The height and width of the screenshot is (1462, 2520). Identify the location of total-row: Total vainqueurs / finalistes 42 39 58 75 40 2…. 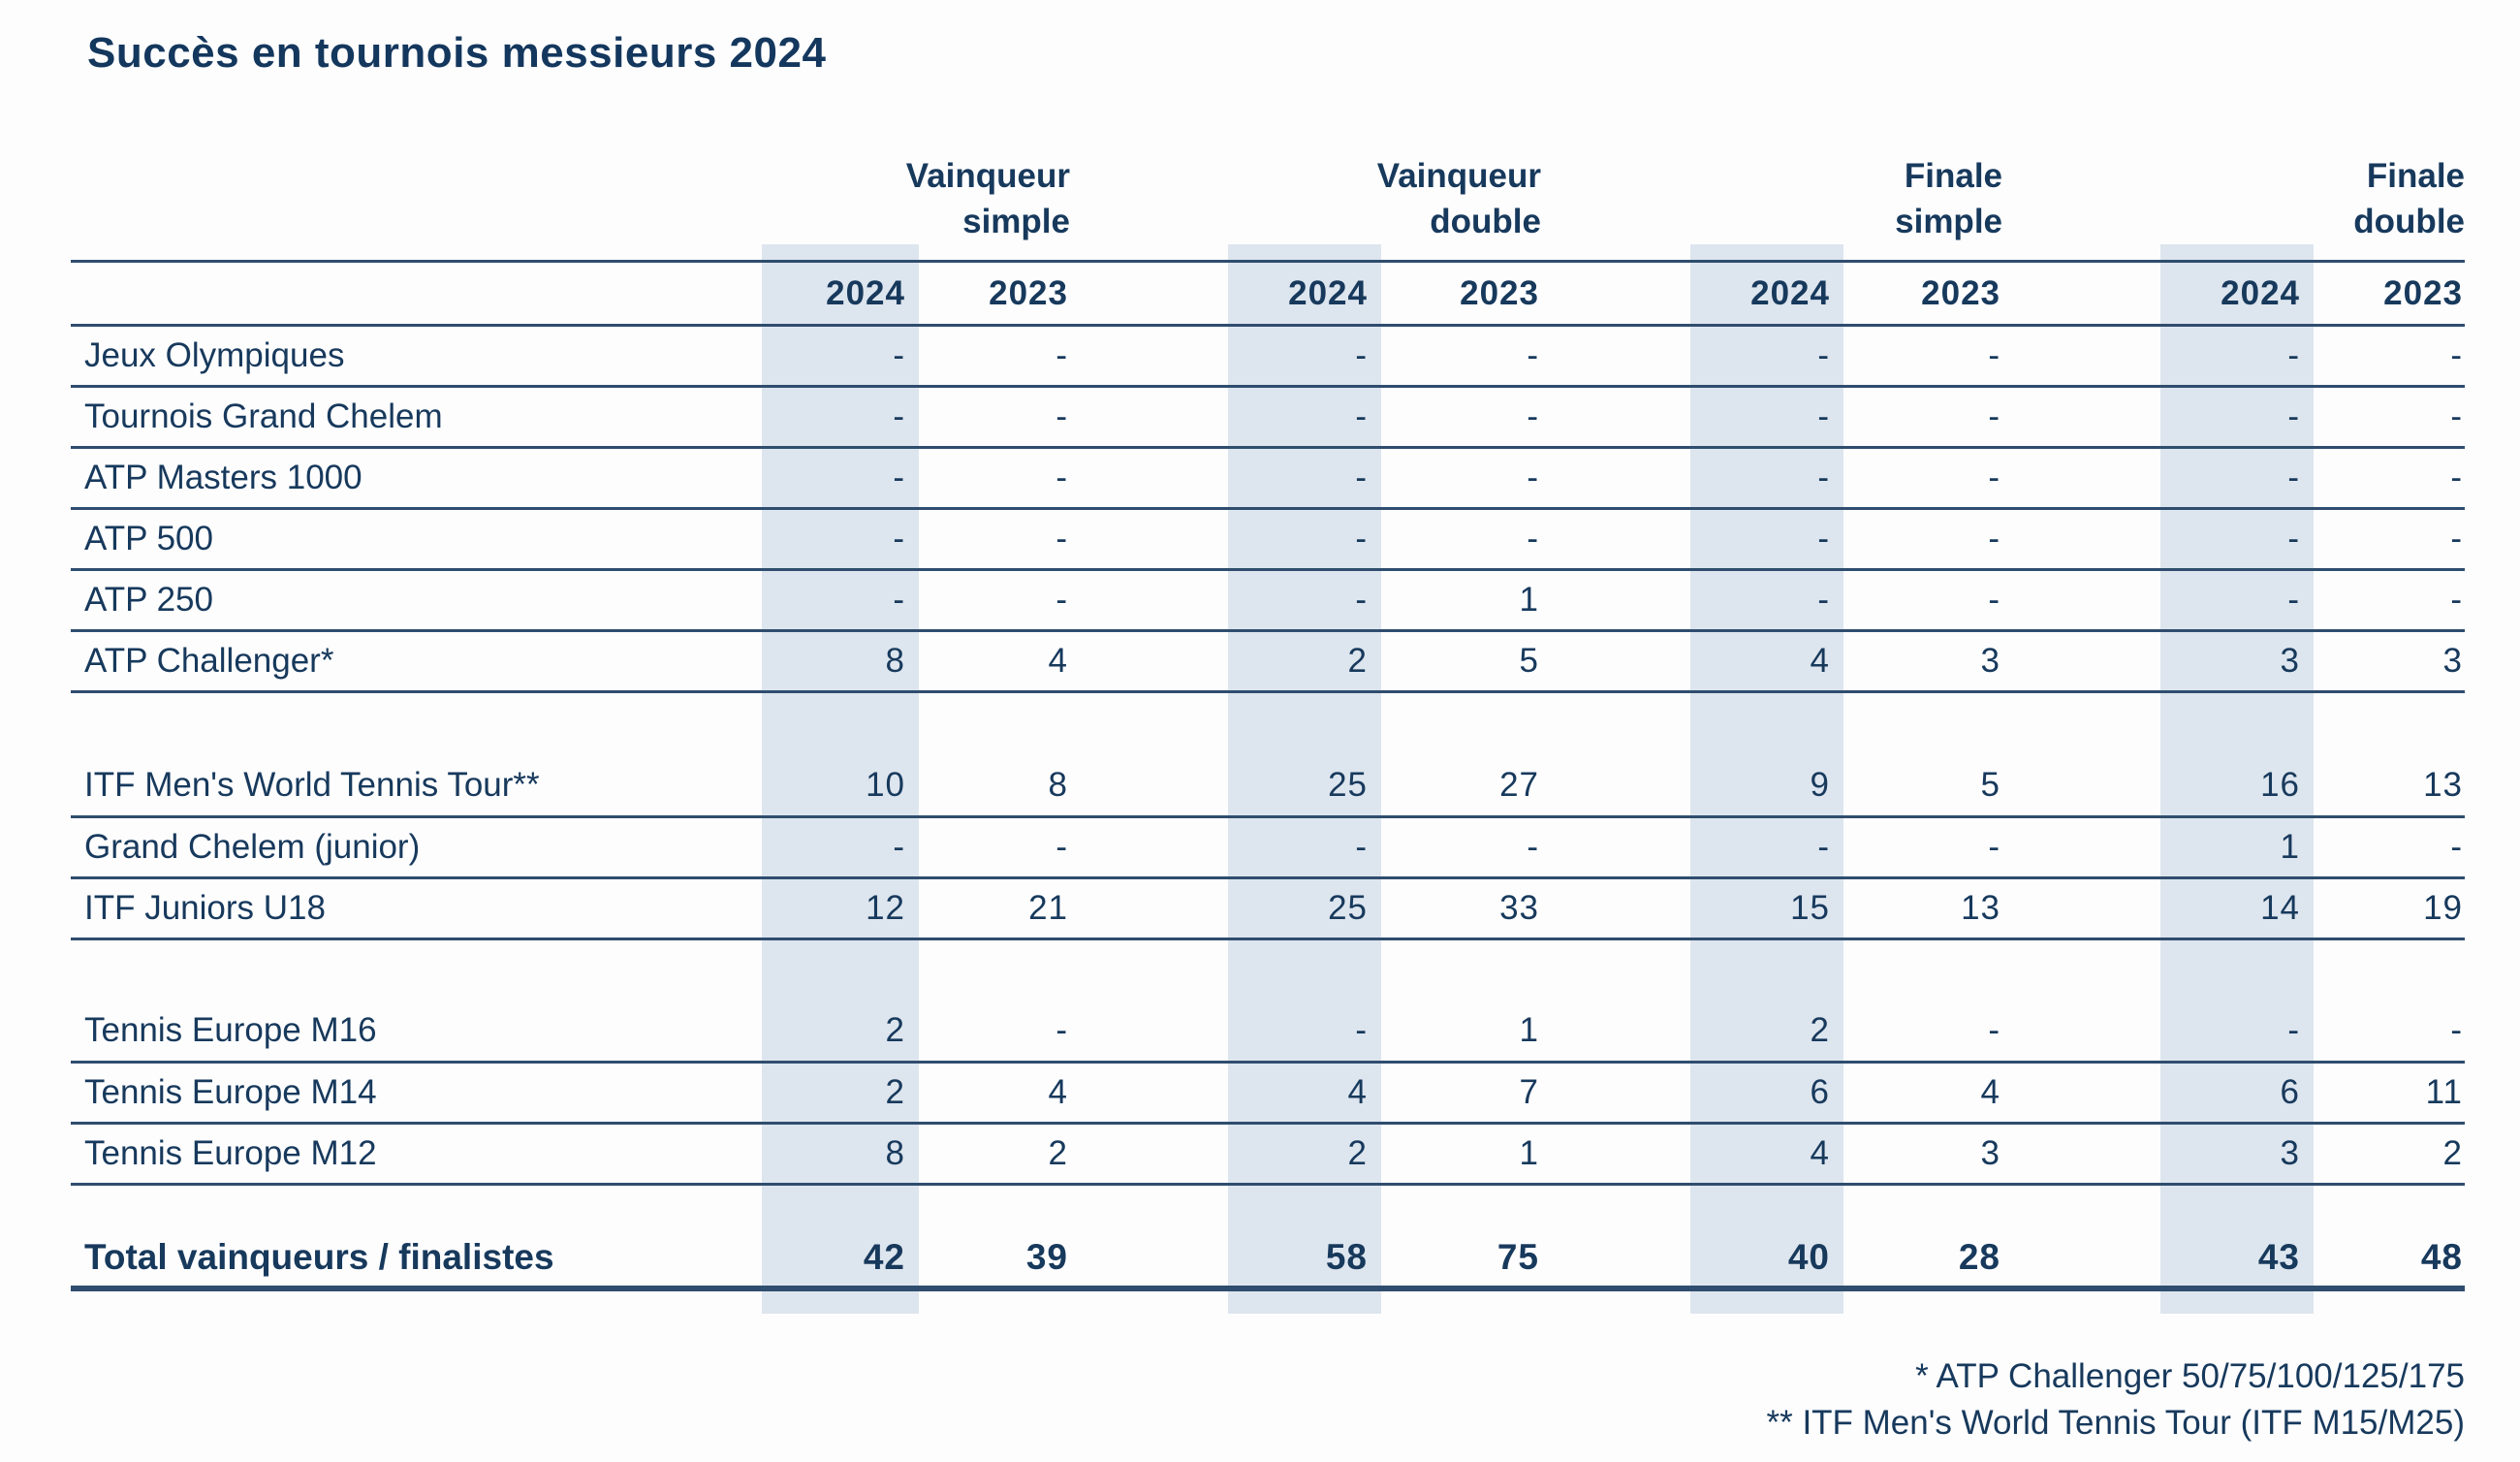
(1269, 1260).